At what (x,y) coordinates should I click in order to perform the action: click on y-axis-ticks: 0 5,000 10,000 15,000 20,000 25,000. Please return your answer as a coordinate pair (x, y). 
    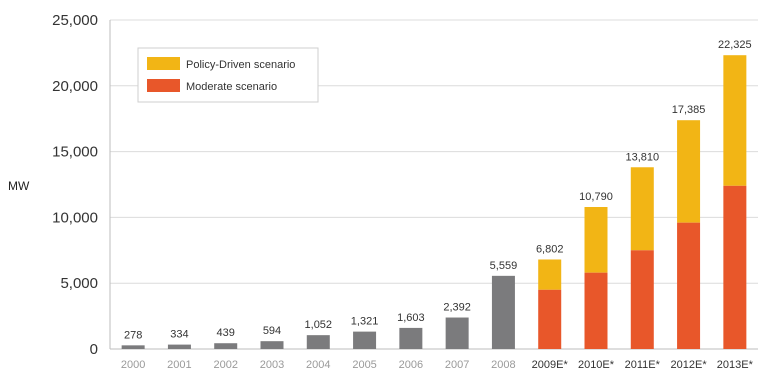
    Looking at the image, I should click on (75, 185).